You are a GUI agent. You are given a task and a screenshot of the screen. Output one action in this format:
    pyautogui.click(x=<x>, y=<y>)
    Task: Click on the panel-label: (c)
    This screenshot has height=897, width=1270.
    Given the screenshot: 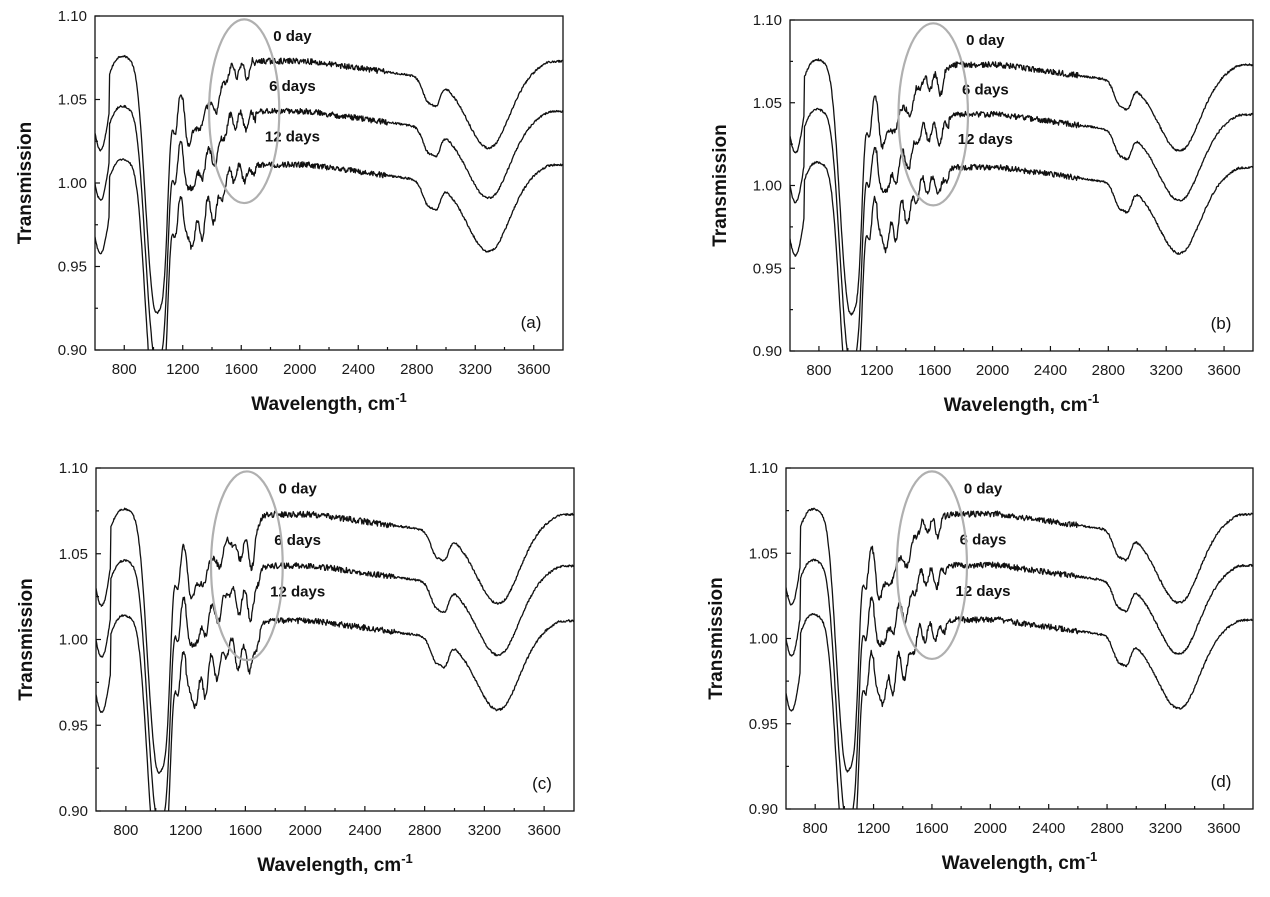 What is the action you would take?
    pyautogui.click(x=542, y=783)
    